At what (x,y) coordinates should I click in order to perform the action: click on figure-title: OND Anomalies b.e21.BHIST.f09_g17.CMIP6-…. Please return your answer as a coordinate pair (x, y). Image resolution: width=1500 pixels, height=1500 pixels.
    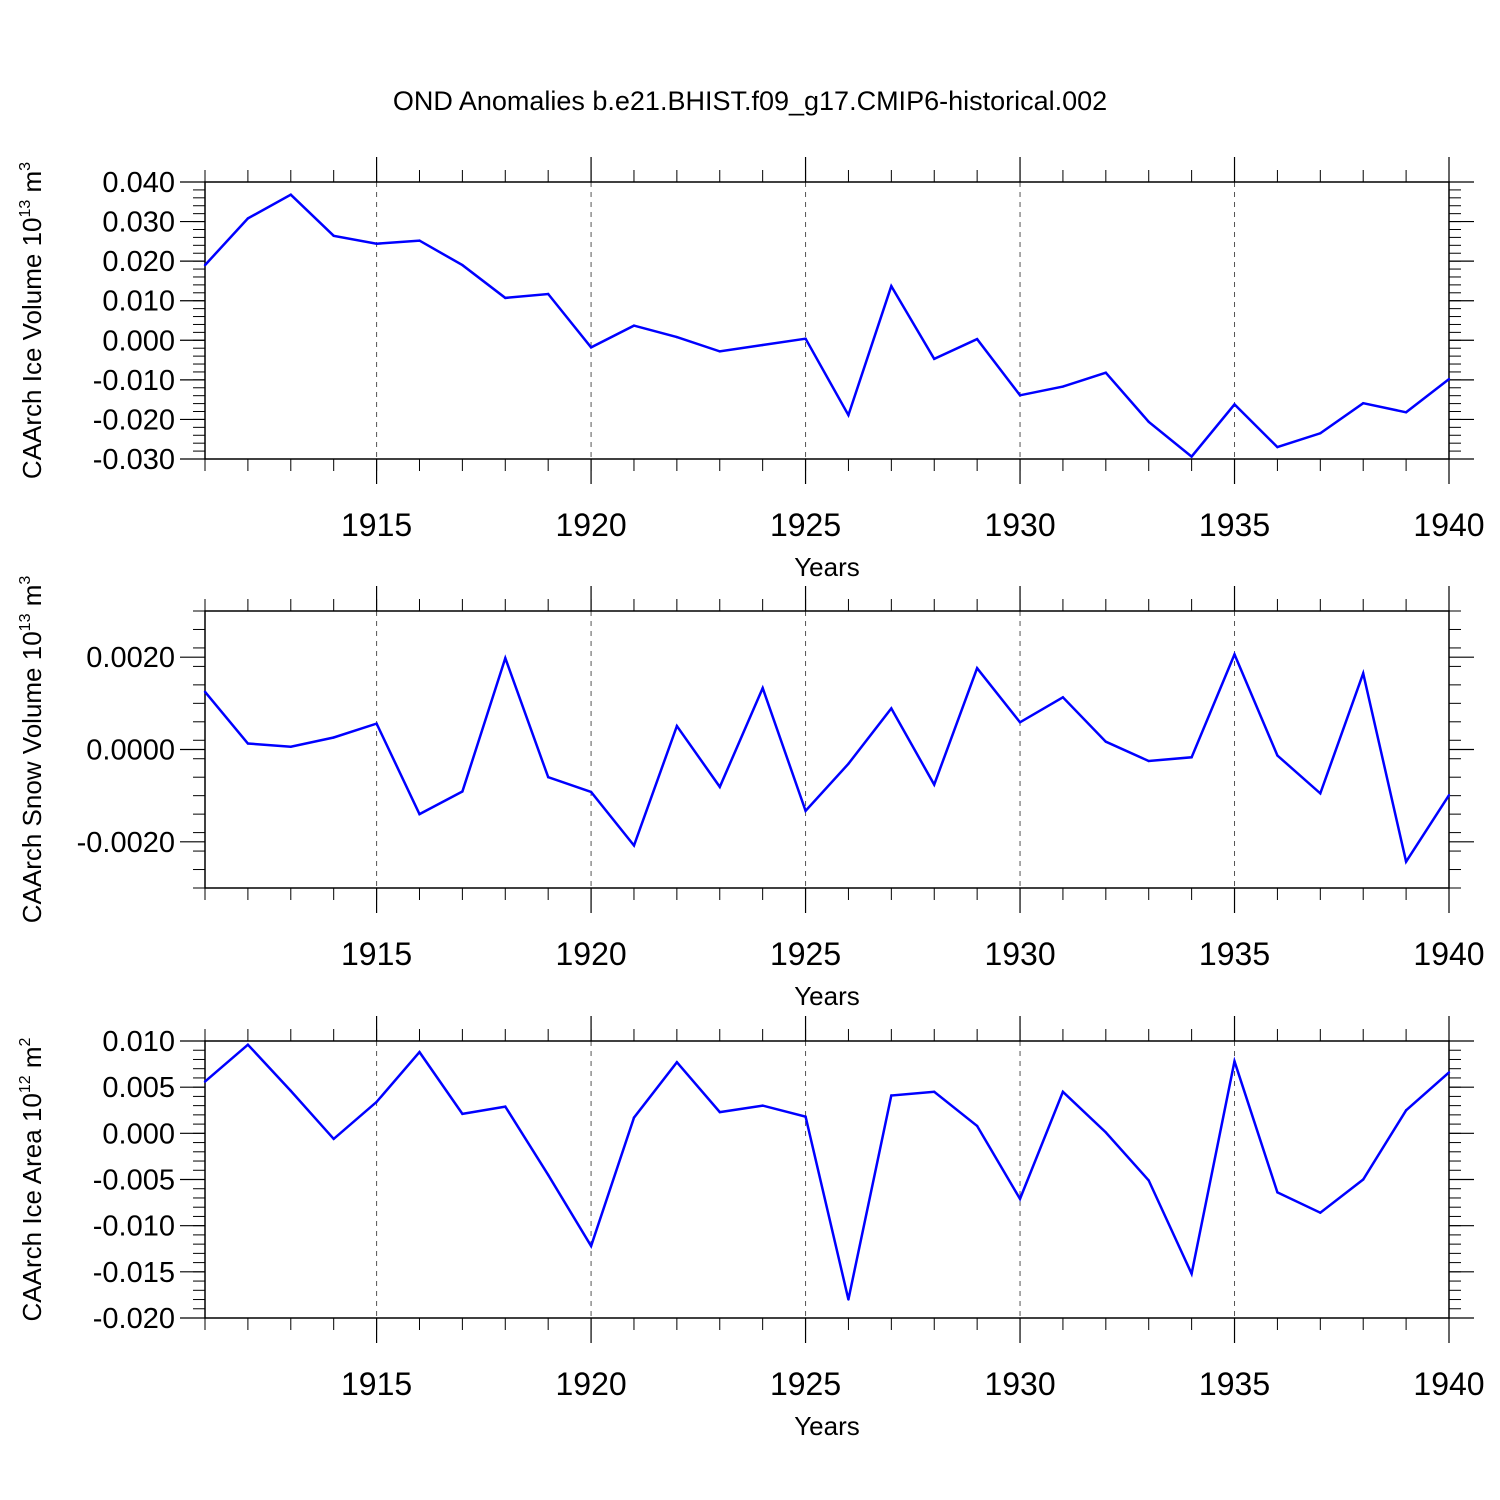
    Looking at the image, I should click on (750, 101).